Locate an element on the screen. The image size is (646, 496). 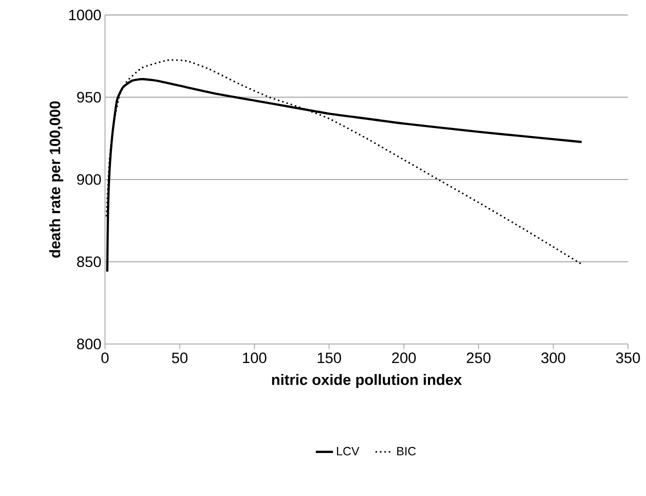
x-tick-label: 200 is located at coordinates (404, 358).